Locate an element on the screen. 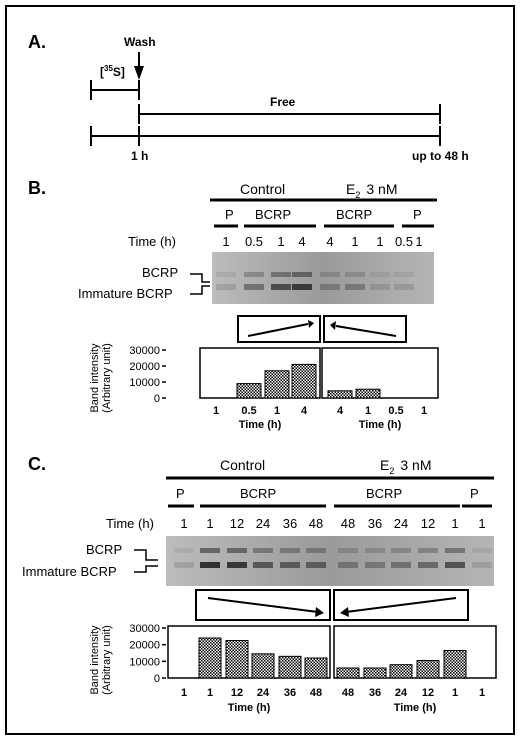 The width and height of the screenshot is (520, 740). y-tick-label: 30000 is located at coordinates (144, 629).